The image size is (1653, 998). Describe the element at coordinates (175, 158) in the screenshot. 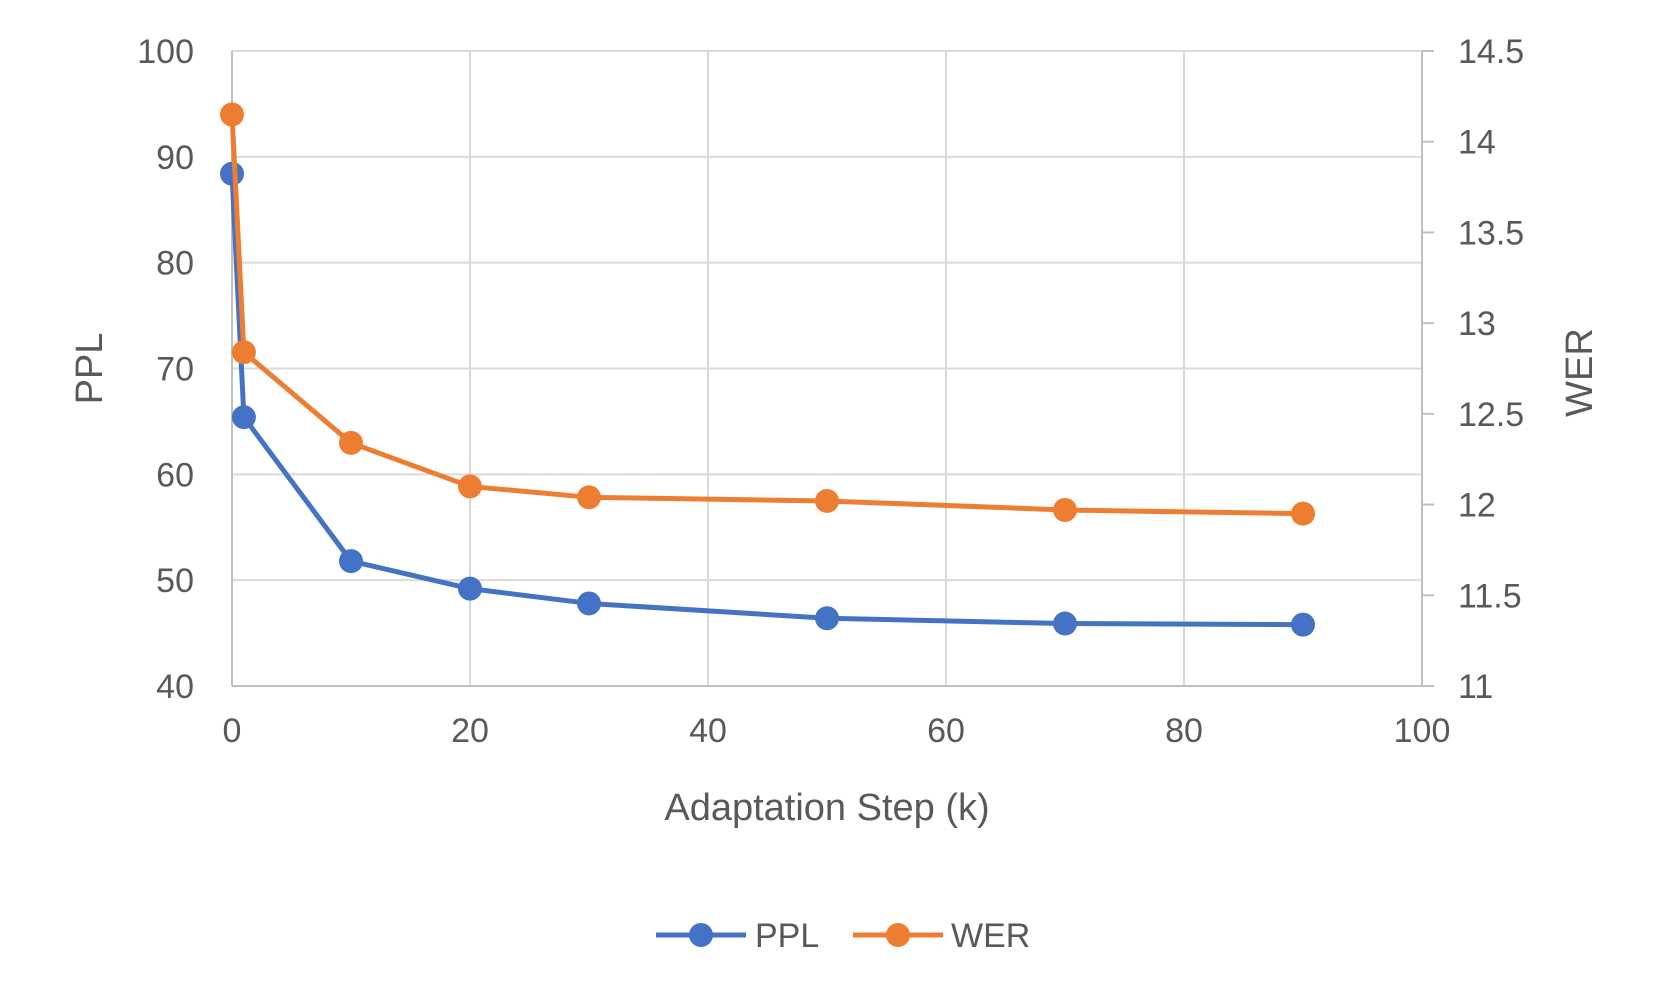

I see `y-tick-label: 90` at that location.